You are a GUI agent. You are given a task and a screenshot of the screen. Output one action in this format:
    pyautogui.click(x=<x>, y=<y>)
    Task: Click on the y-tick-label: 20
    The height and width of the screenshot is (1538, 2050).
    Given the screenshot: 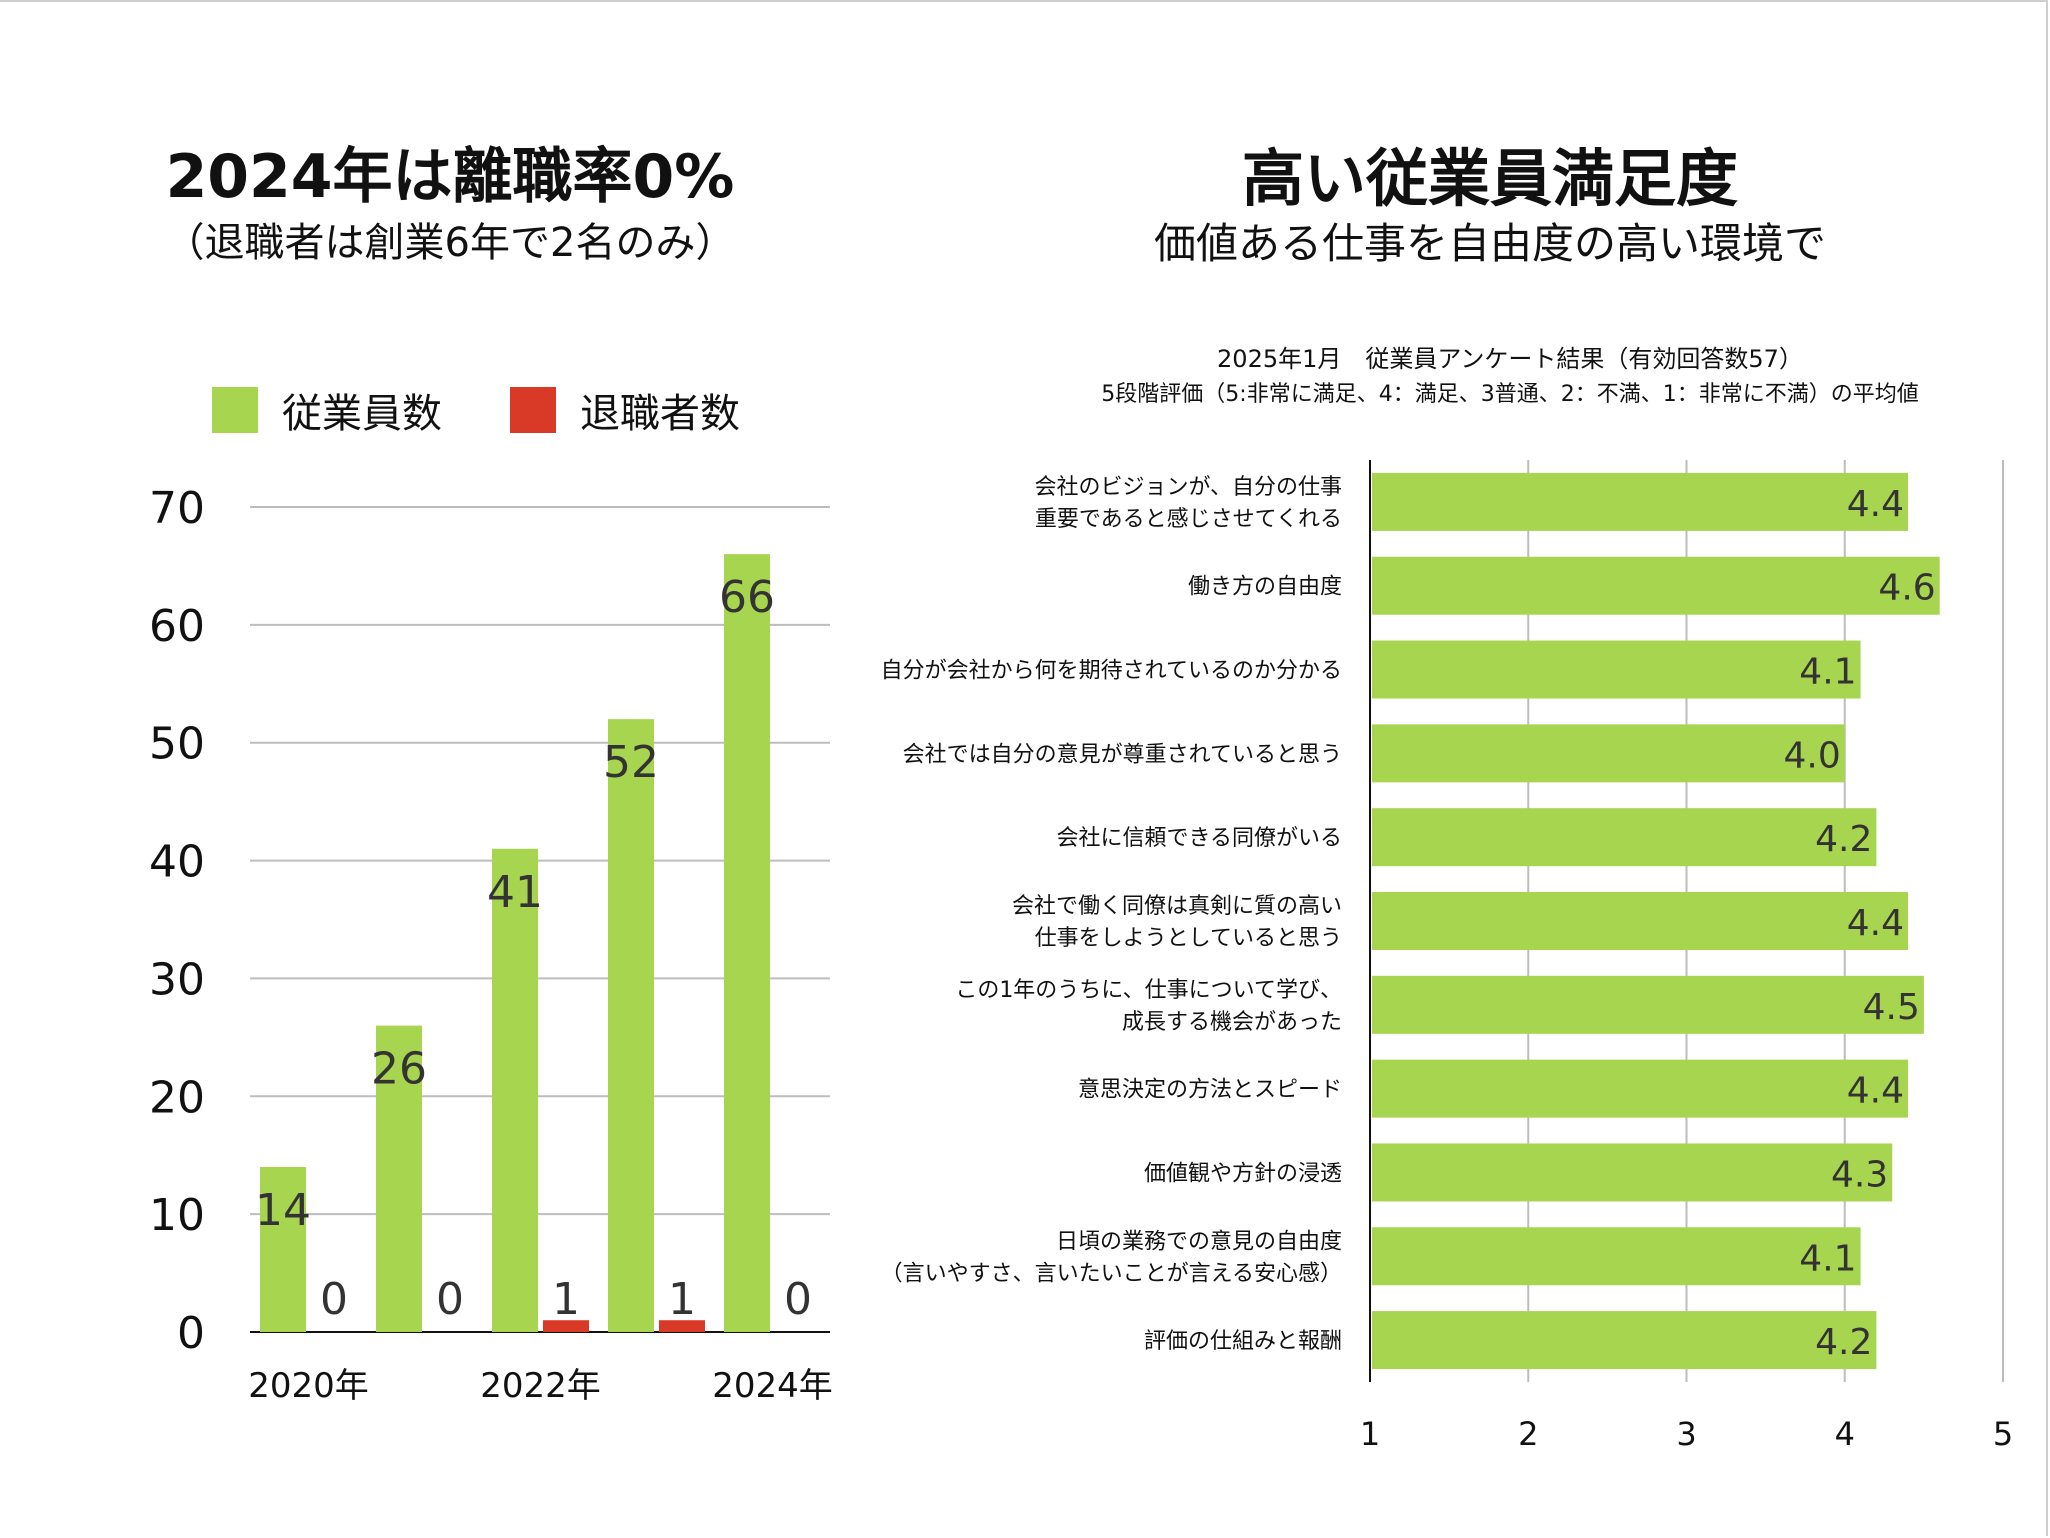 What is the action you would take?
    pyautogui.click(x=177, y=1097)
    